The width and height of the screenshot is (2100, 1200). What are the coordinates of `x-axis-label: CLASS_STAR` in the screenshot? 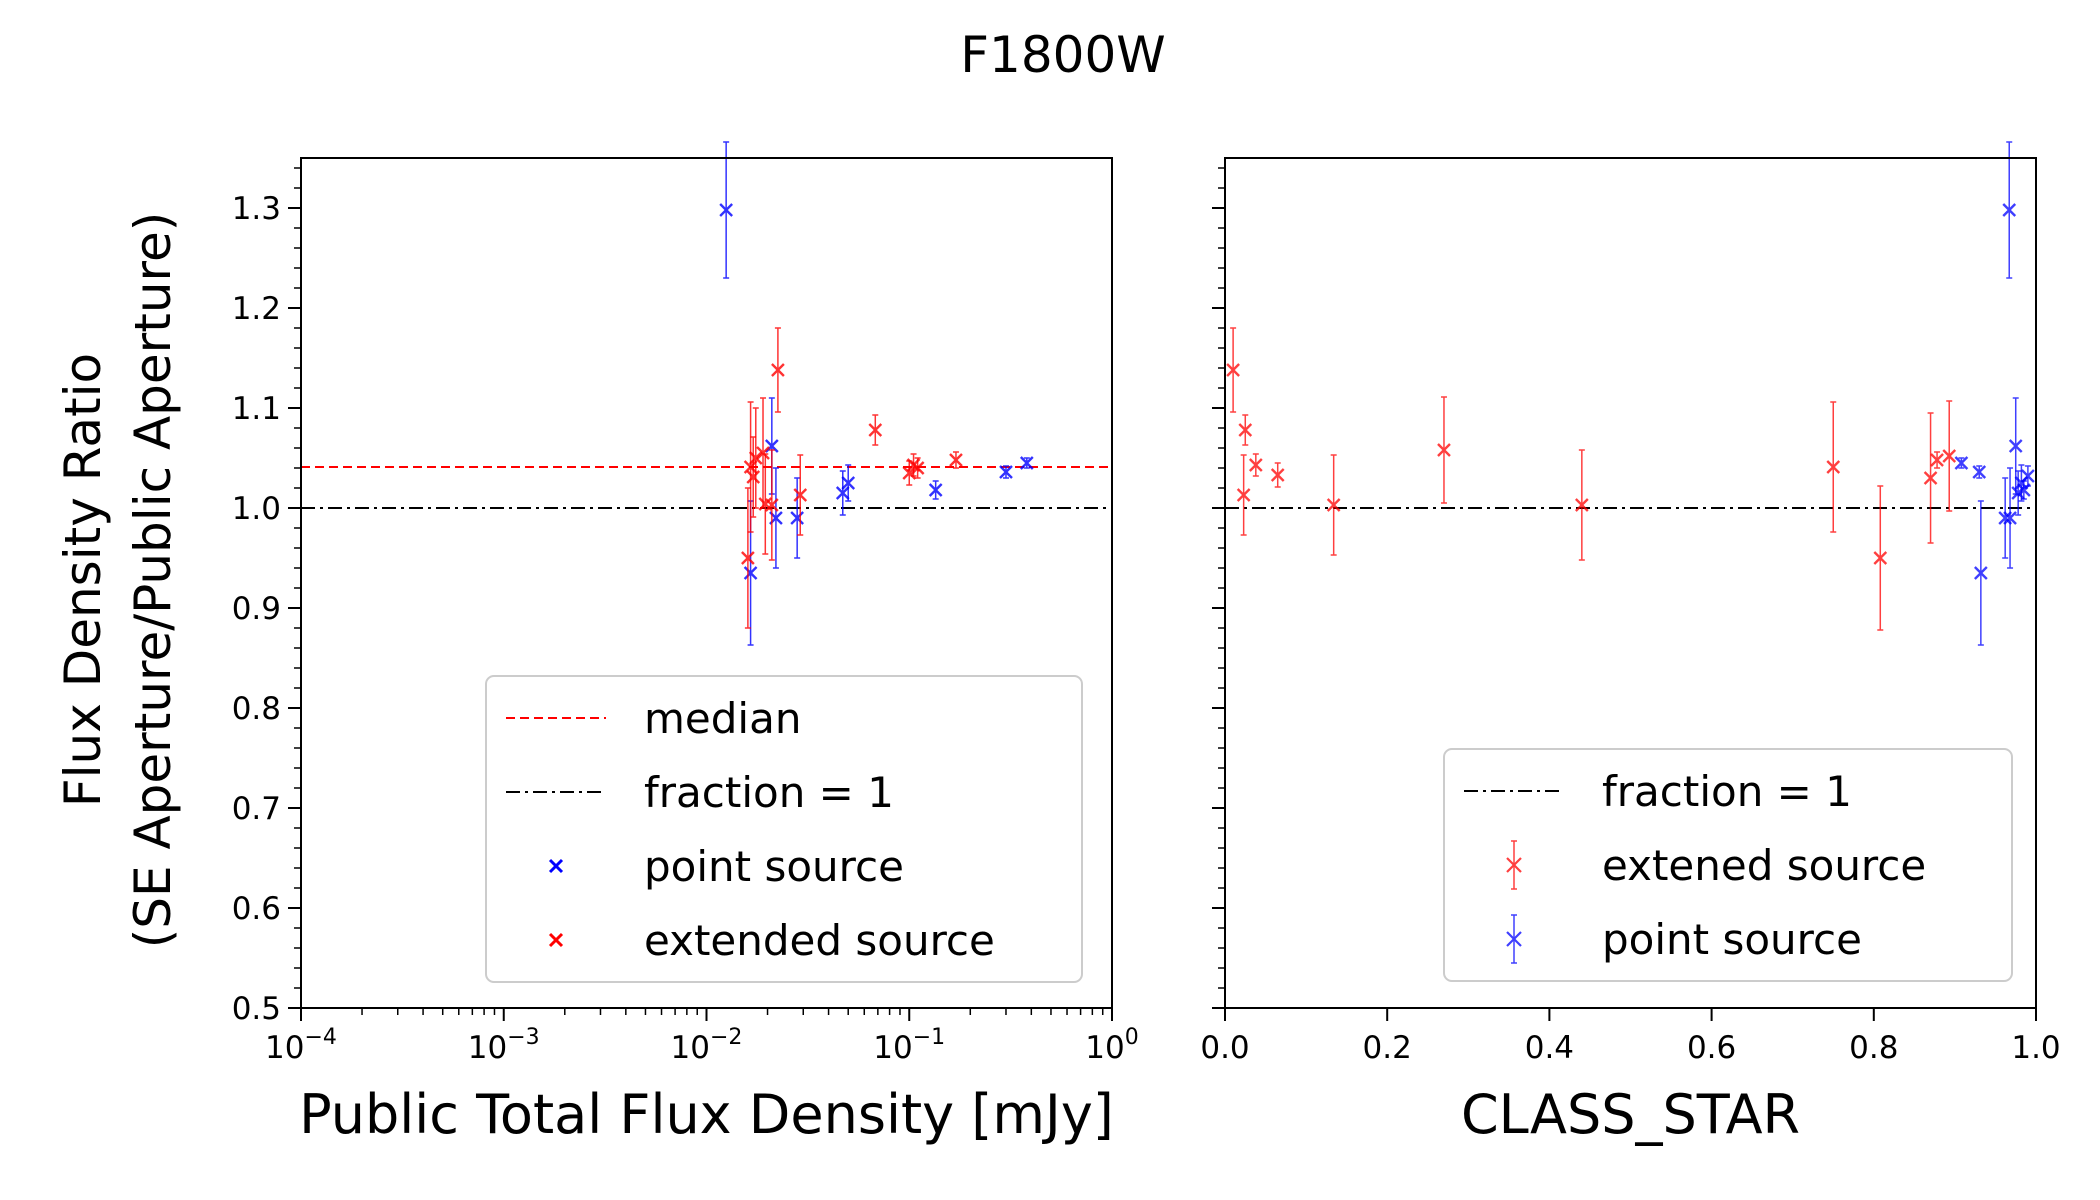 It's located at (1630, 1114).